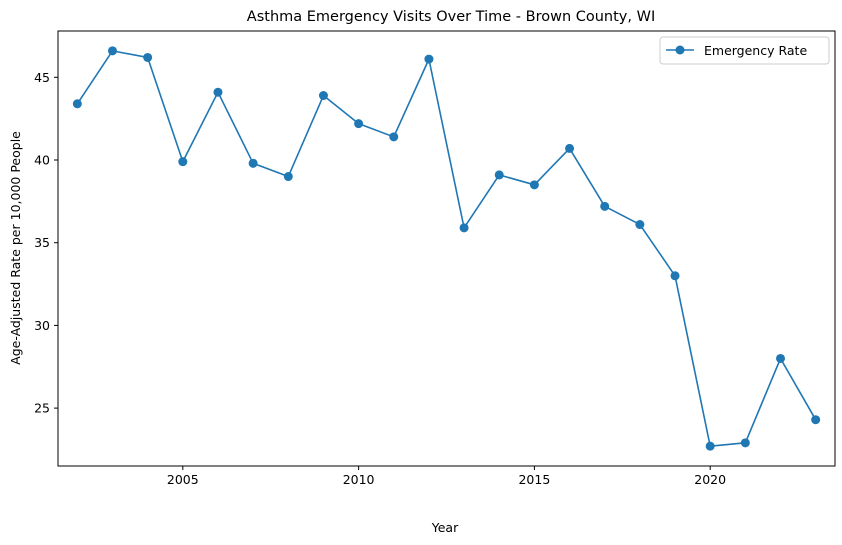 The width and height of the screenshot is (842, 545). I want to click on x-tick-label: 2015, so click(534, 479).